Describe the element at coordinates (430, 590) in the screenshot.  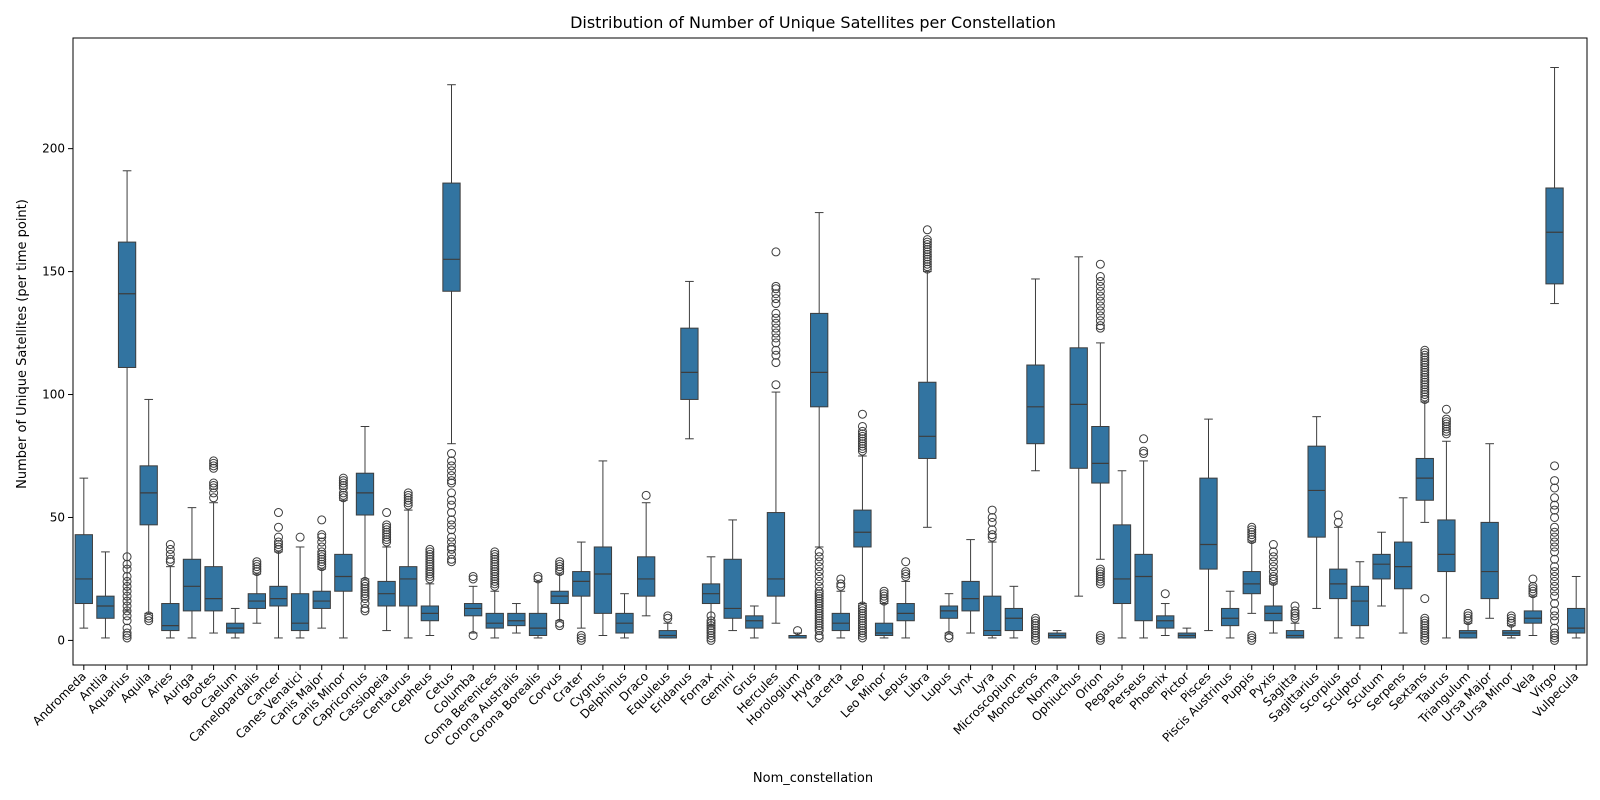
I see `box-cepheus` at that location.